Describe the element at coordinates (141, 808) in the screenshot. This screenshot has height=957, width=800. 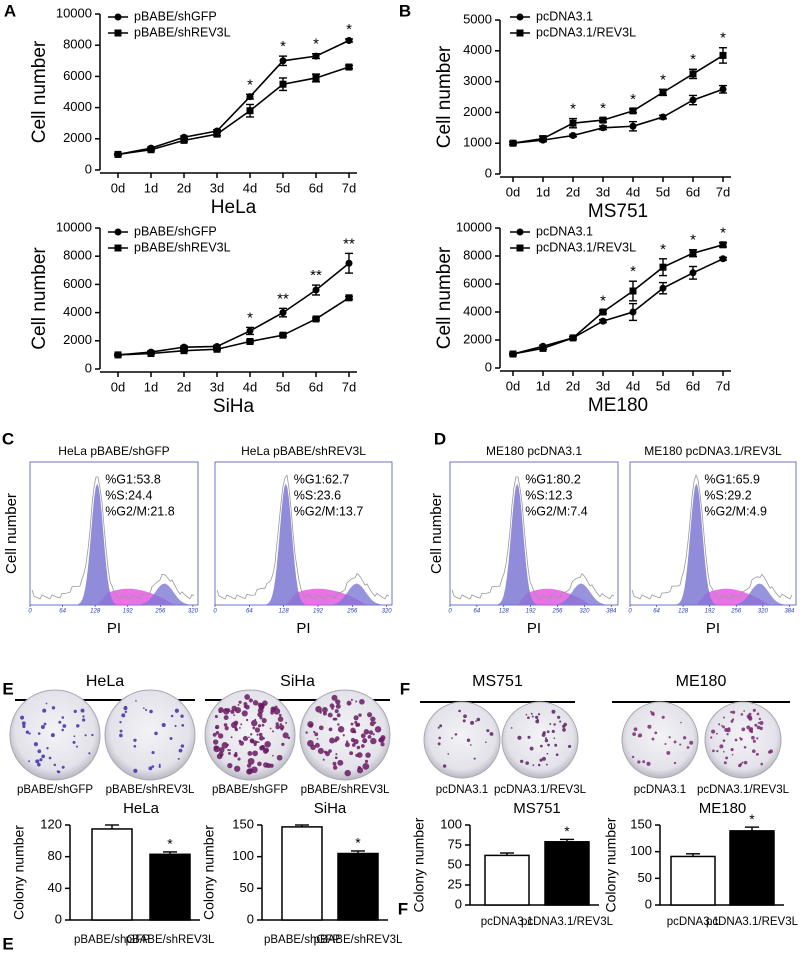
I see `chart-title: HeLa` at that location.